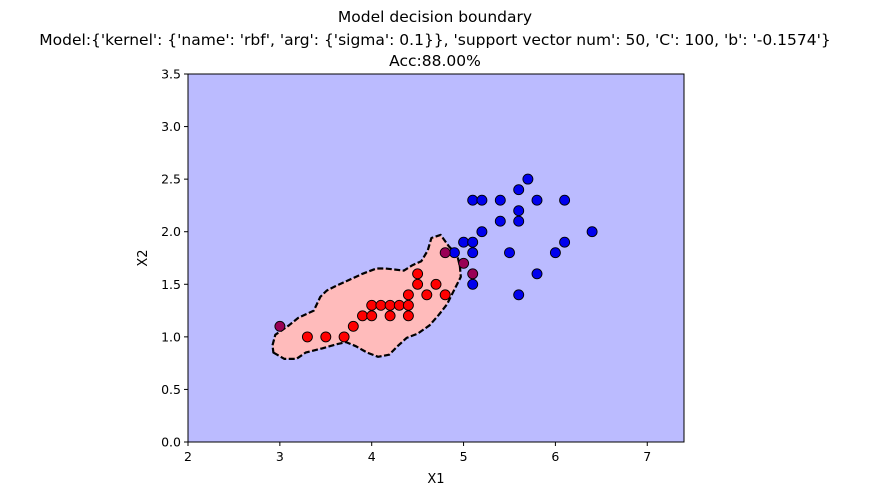  I want to click on x-tick-label: 2, so click(188, 456).